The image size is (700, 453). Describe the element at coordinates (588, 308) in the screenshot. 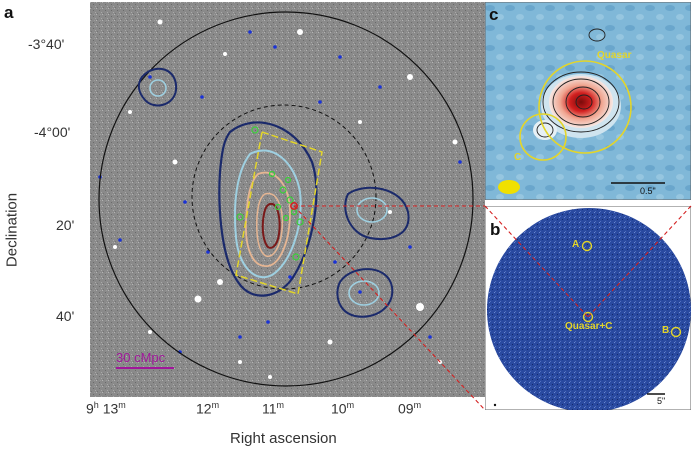

I see `panel-b-image` at that location.